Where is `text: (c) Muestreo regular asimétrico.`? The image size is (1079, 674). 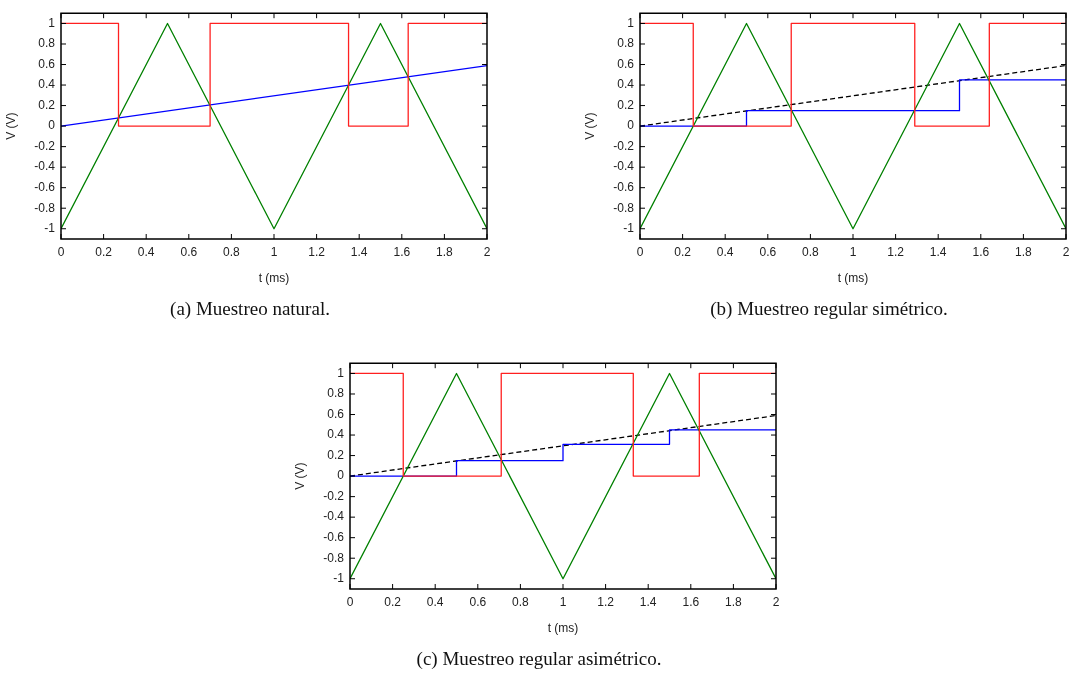 text: (c) Muestreo regular asimétrico. is located at coordinates (539, 659).